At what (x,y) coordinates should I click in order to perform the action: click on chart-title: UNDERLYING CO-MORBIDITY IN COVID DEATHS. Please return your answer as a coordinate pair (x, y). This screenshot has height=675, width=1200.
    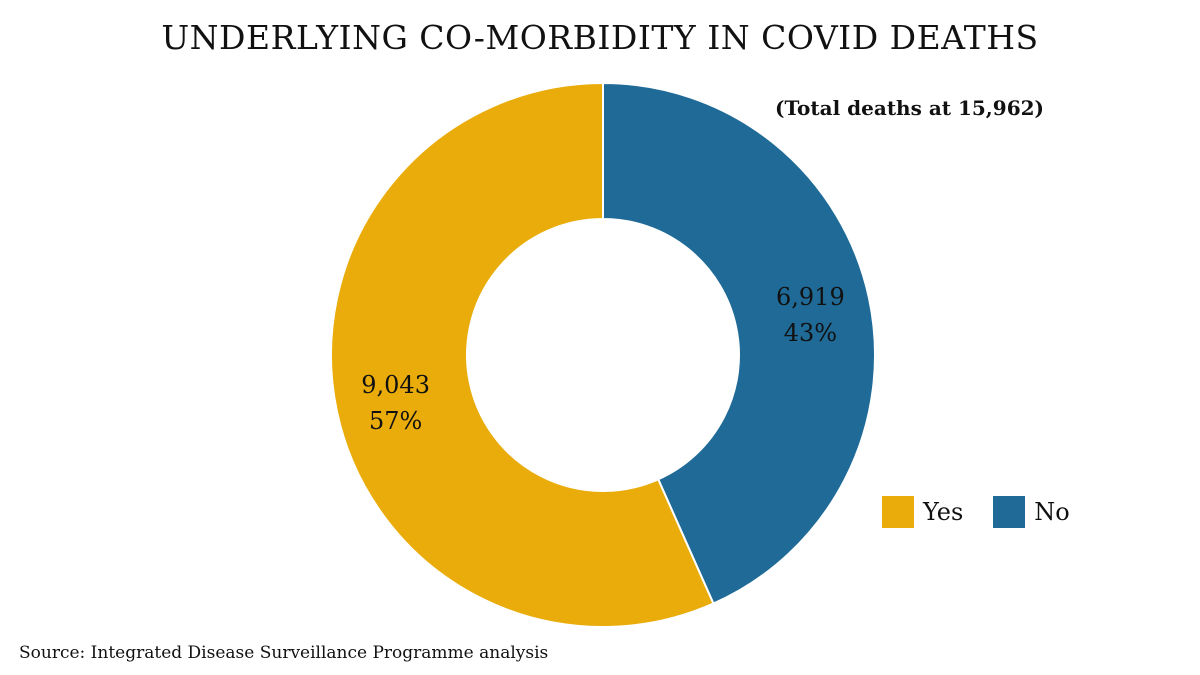
    Looking at the image, I should click on (600, 37).